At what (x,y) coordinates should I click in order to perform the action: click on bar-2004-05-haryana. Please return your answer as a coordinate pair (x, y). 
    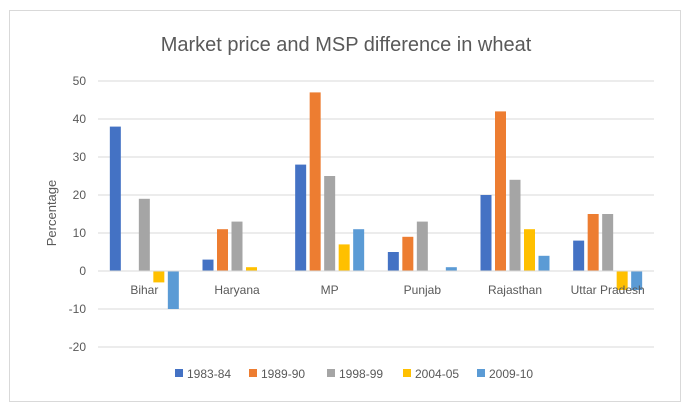
    Looking at the image, I should click on (251, 269).